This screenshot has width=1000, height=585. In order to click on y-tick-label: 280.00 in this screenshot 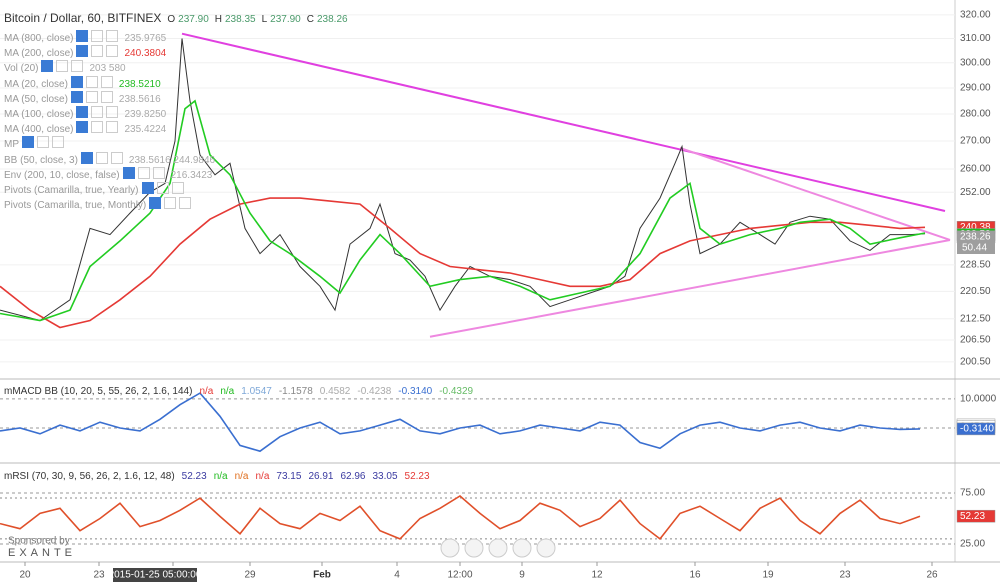, I will do `click(975, 114)`.